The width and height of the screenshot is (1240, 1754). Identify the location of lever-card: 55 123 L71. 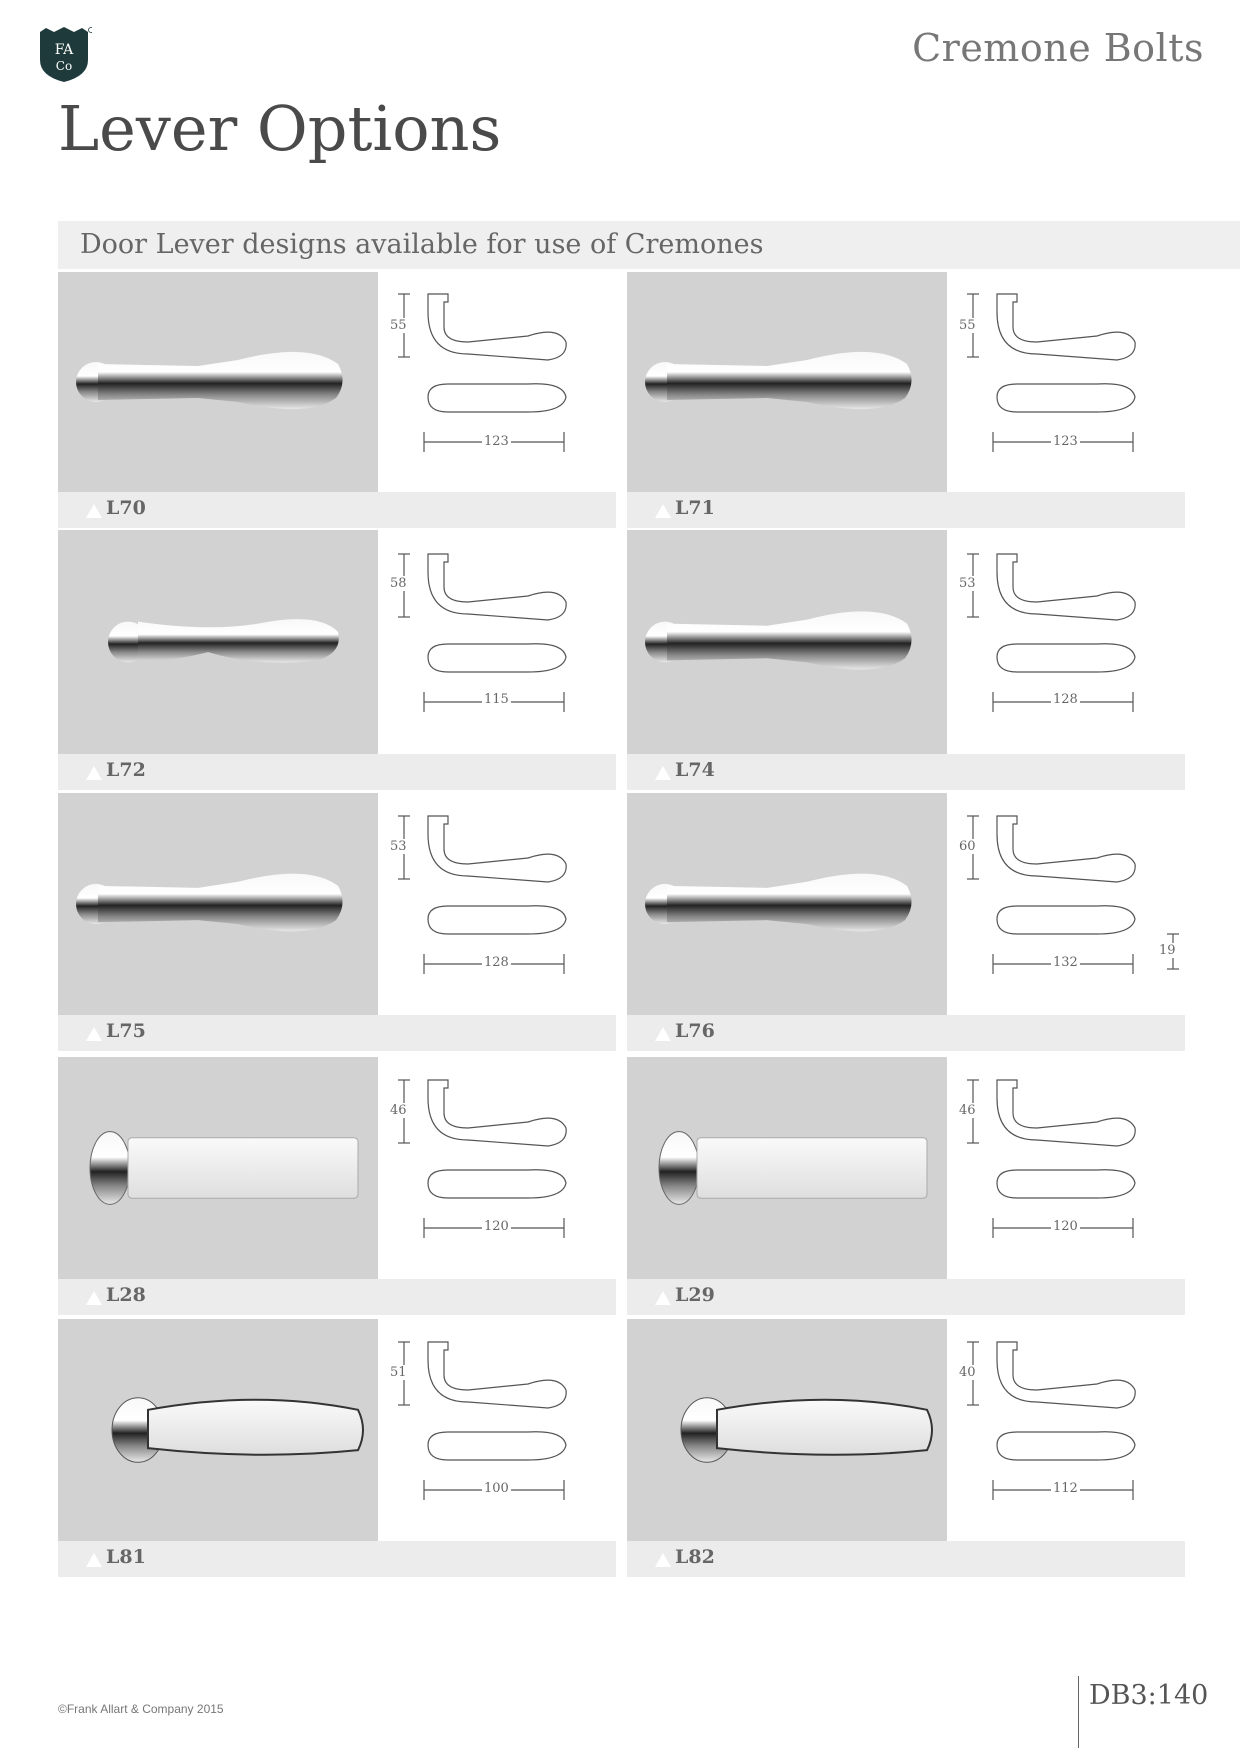
(906, 400).